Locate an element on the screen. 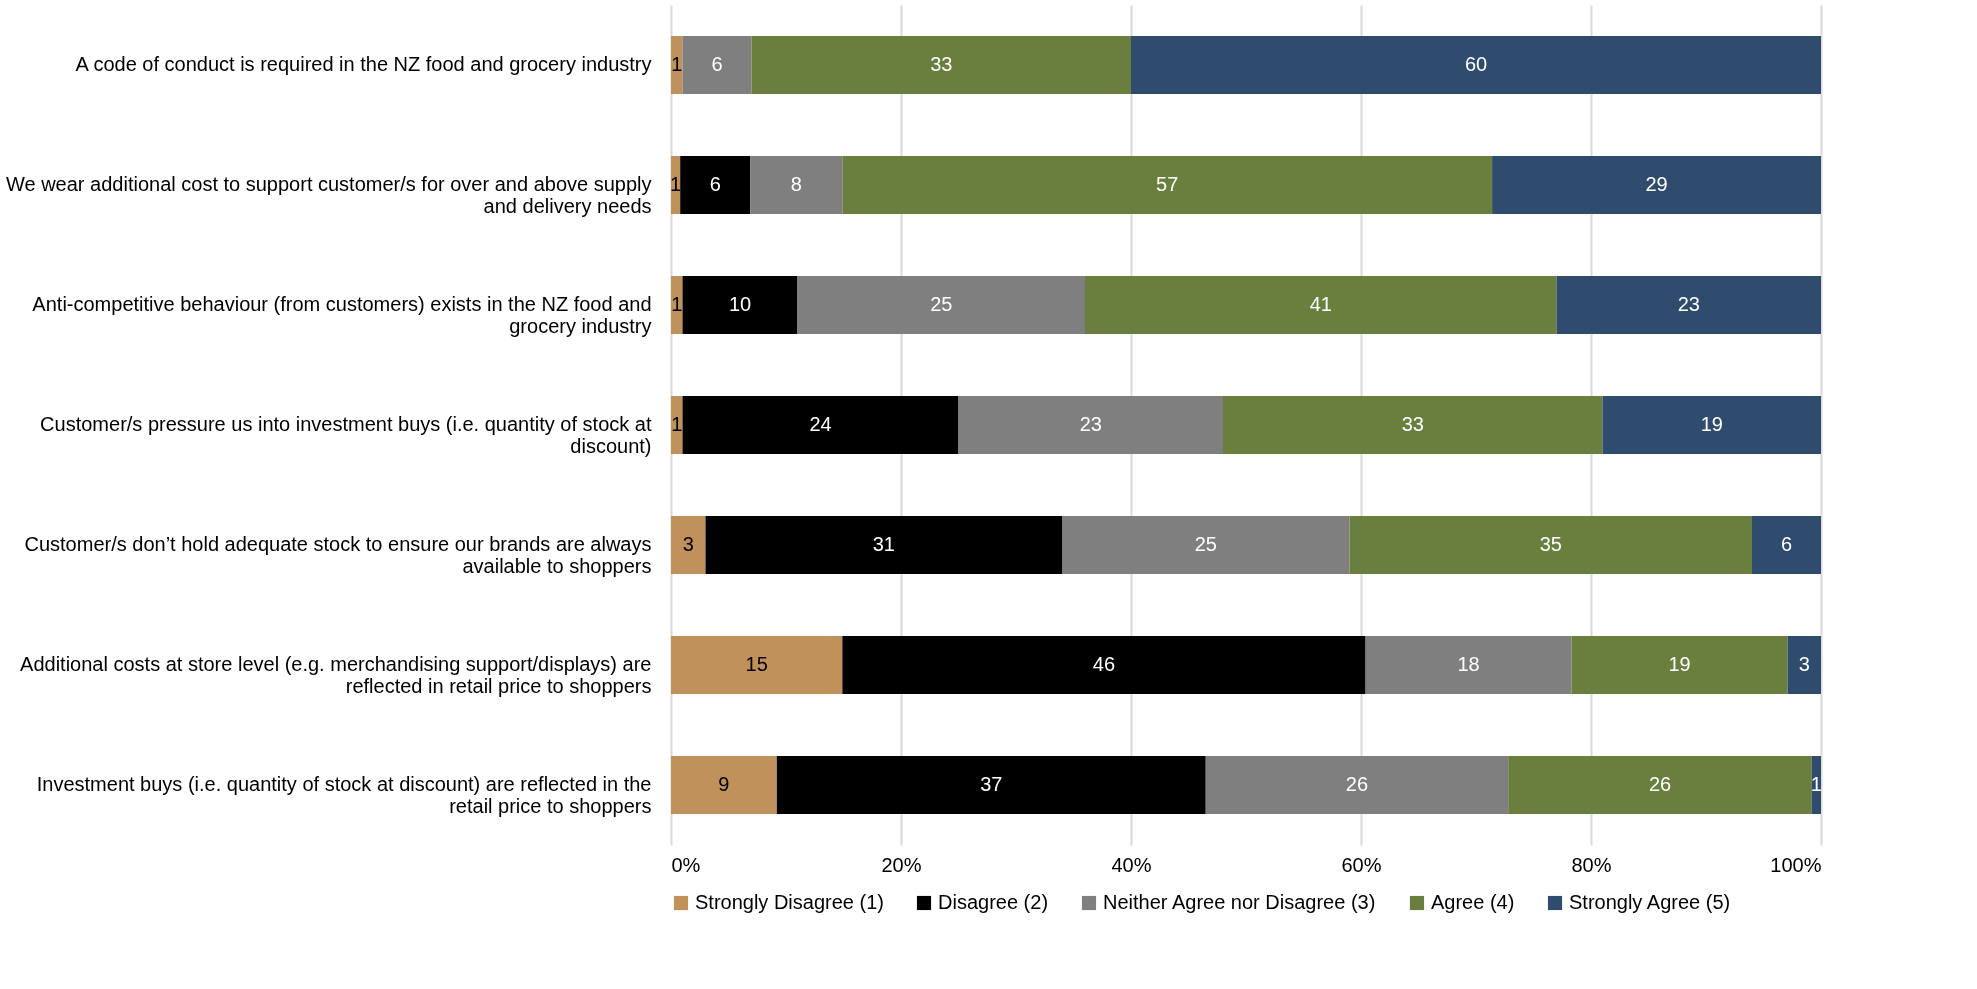  legend-label: Strongly Disagree (1) is located at coordinates (789, 902).